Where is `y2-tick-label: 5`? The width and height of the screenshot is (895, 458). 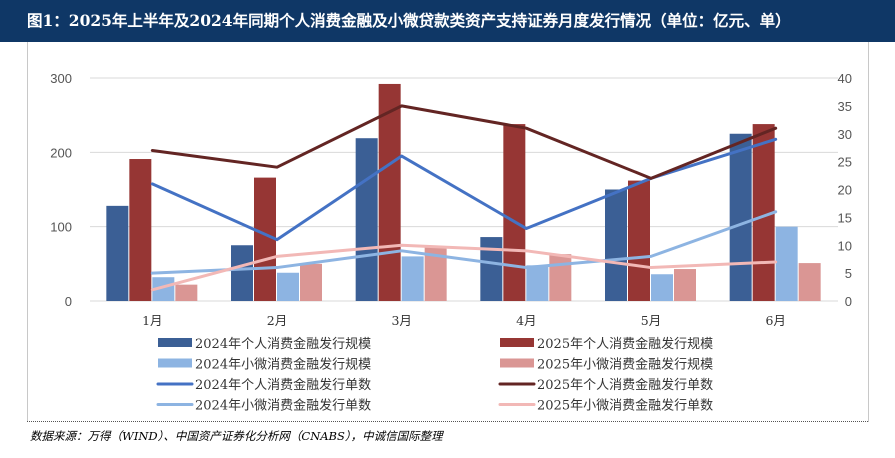 y2-tick-label: 5 is located at coordinates (848, 273).